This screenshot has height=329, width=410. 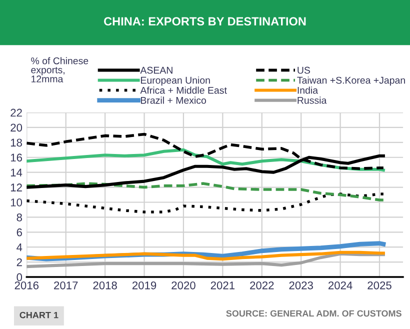 I want to click on x-tick-label: 2024, so click(x=340, y=285).